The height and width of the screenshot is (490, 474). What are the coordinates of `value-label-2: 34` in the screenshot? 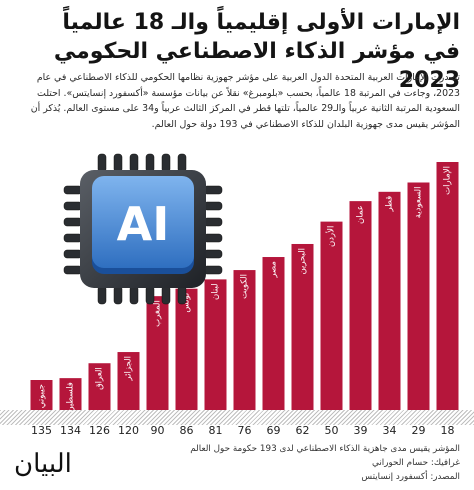 It's located at (390, 430).